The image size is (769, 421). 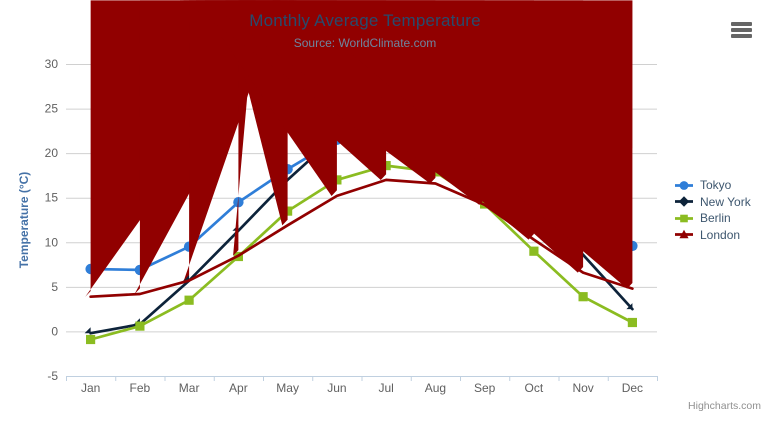 What do you see at coordinates (725, 201) in the screenshot?
I see `legend-item-label: New York` at bounding box center [725, 201].